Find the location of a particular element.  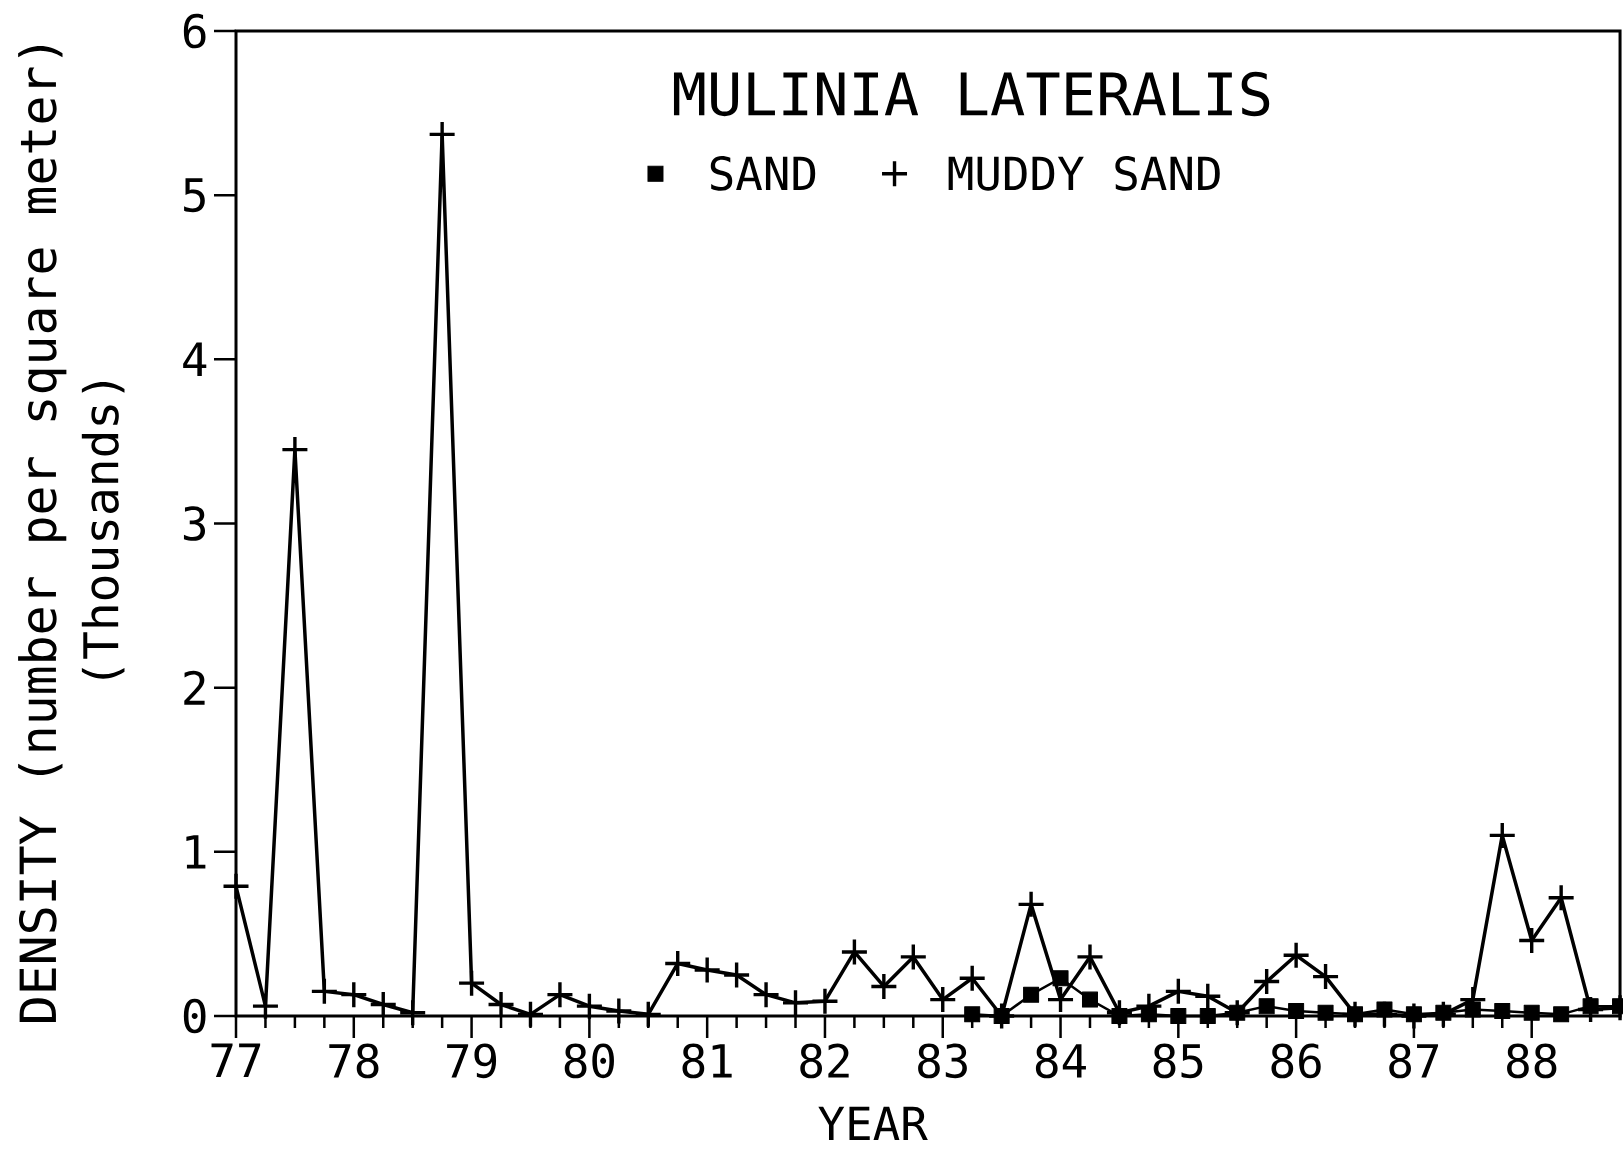

x-tick-label: 81 is located at coordinates (707, 1061).